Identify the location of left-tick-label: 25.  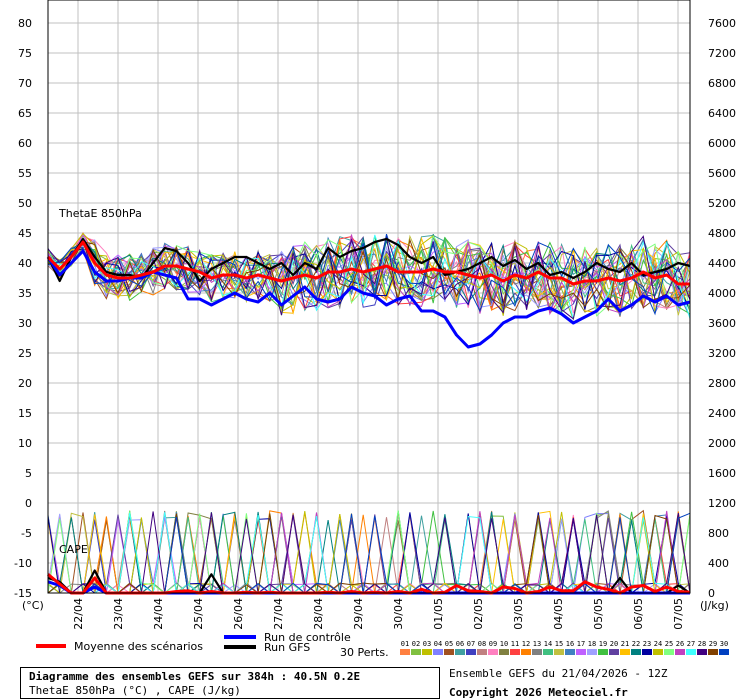
(25, 353).